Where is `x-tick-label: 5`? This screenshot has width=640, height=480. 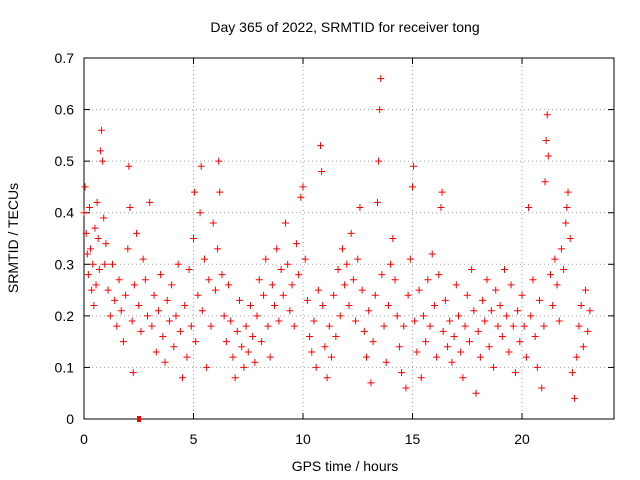 x-tick-label: 5 is located at coordinates (194, 439).